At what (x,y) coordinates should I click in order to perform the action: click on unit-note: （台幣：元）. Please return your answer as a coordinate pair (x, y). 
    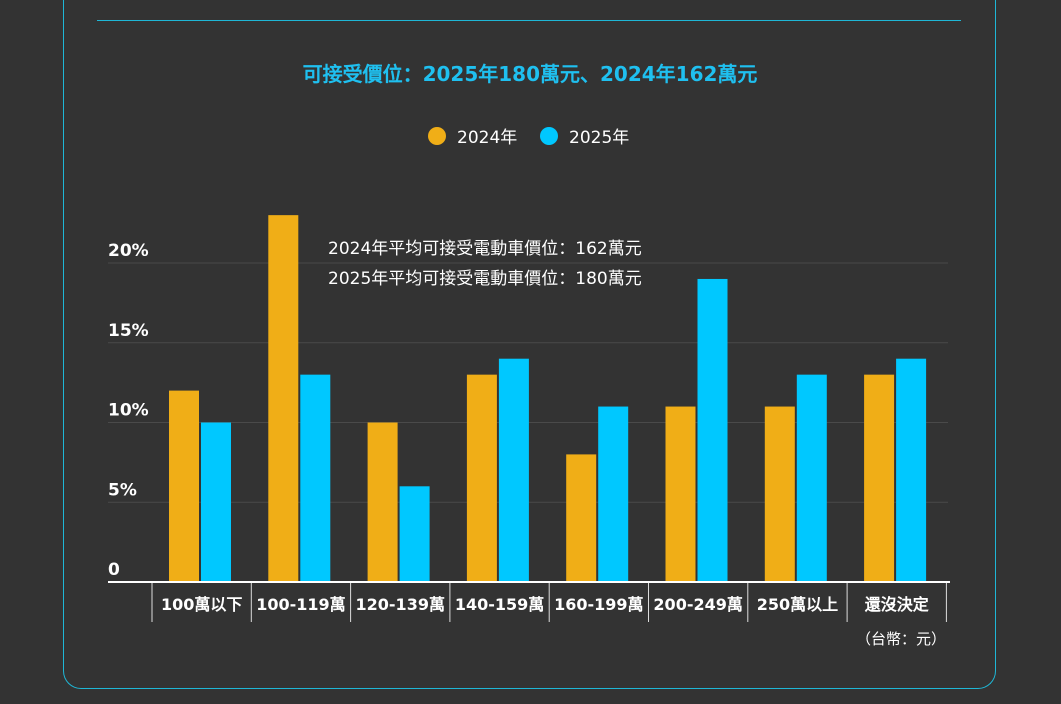
    Looking at the image, I should click on (901, 639).